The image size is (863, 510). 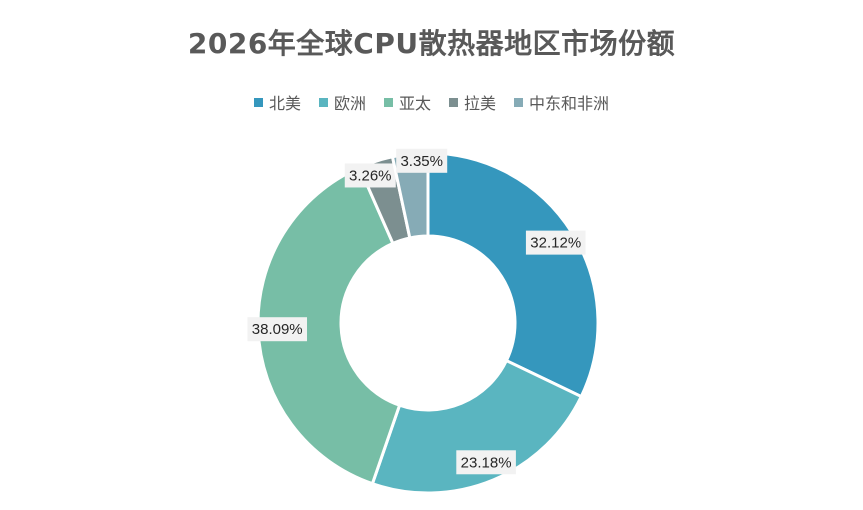 I want to click on data-label-text: 3.35%, so click(x=421, y=161).